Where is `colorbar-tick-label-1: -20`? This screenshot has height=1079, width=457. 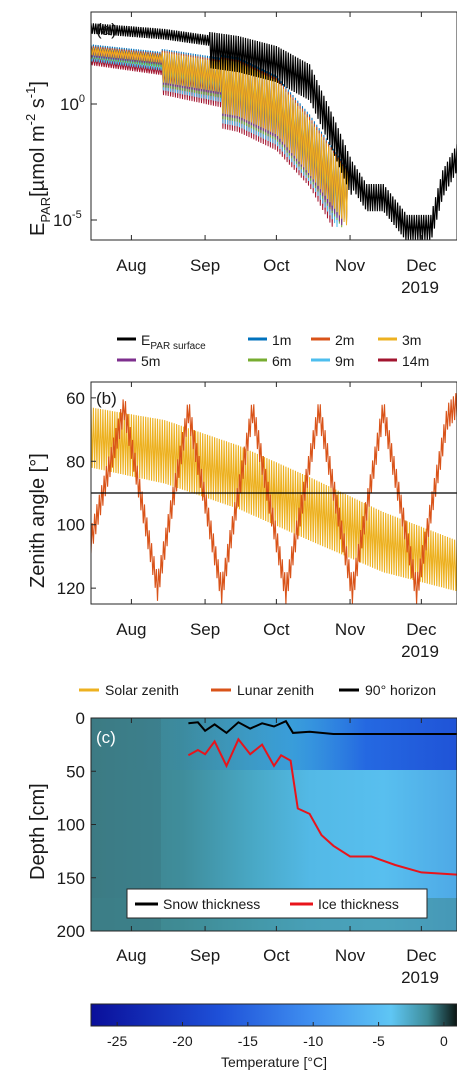
colorbar-tick-label-1: -20 is located at coordinates (182, 1041).